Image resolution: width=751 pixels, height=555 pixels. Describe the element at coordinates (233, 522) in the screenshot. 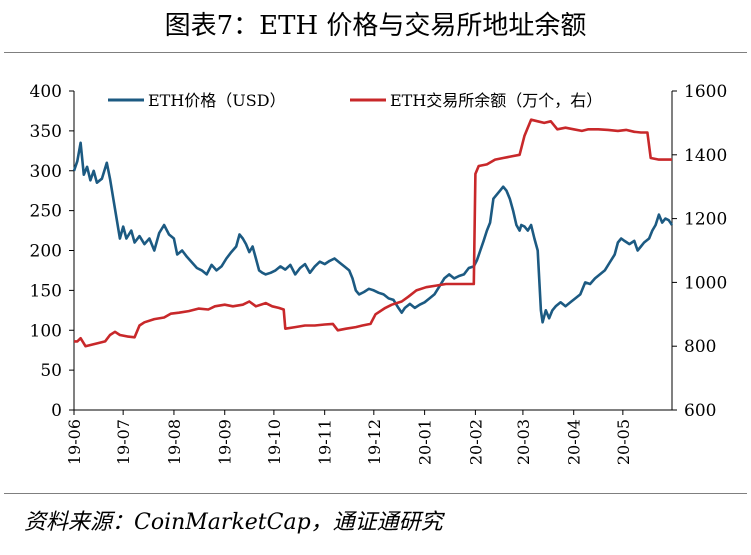

I see `source-note: 资料来源：CoinMarketCap，通证通研究` at that location.